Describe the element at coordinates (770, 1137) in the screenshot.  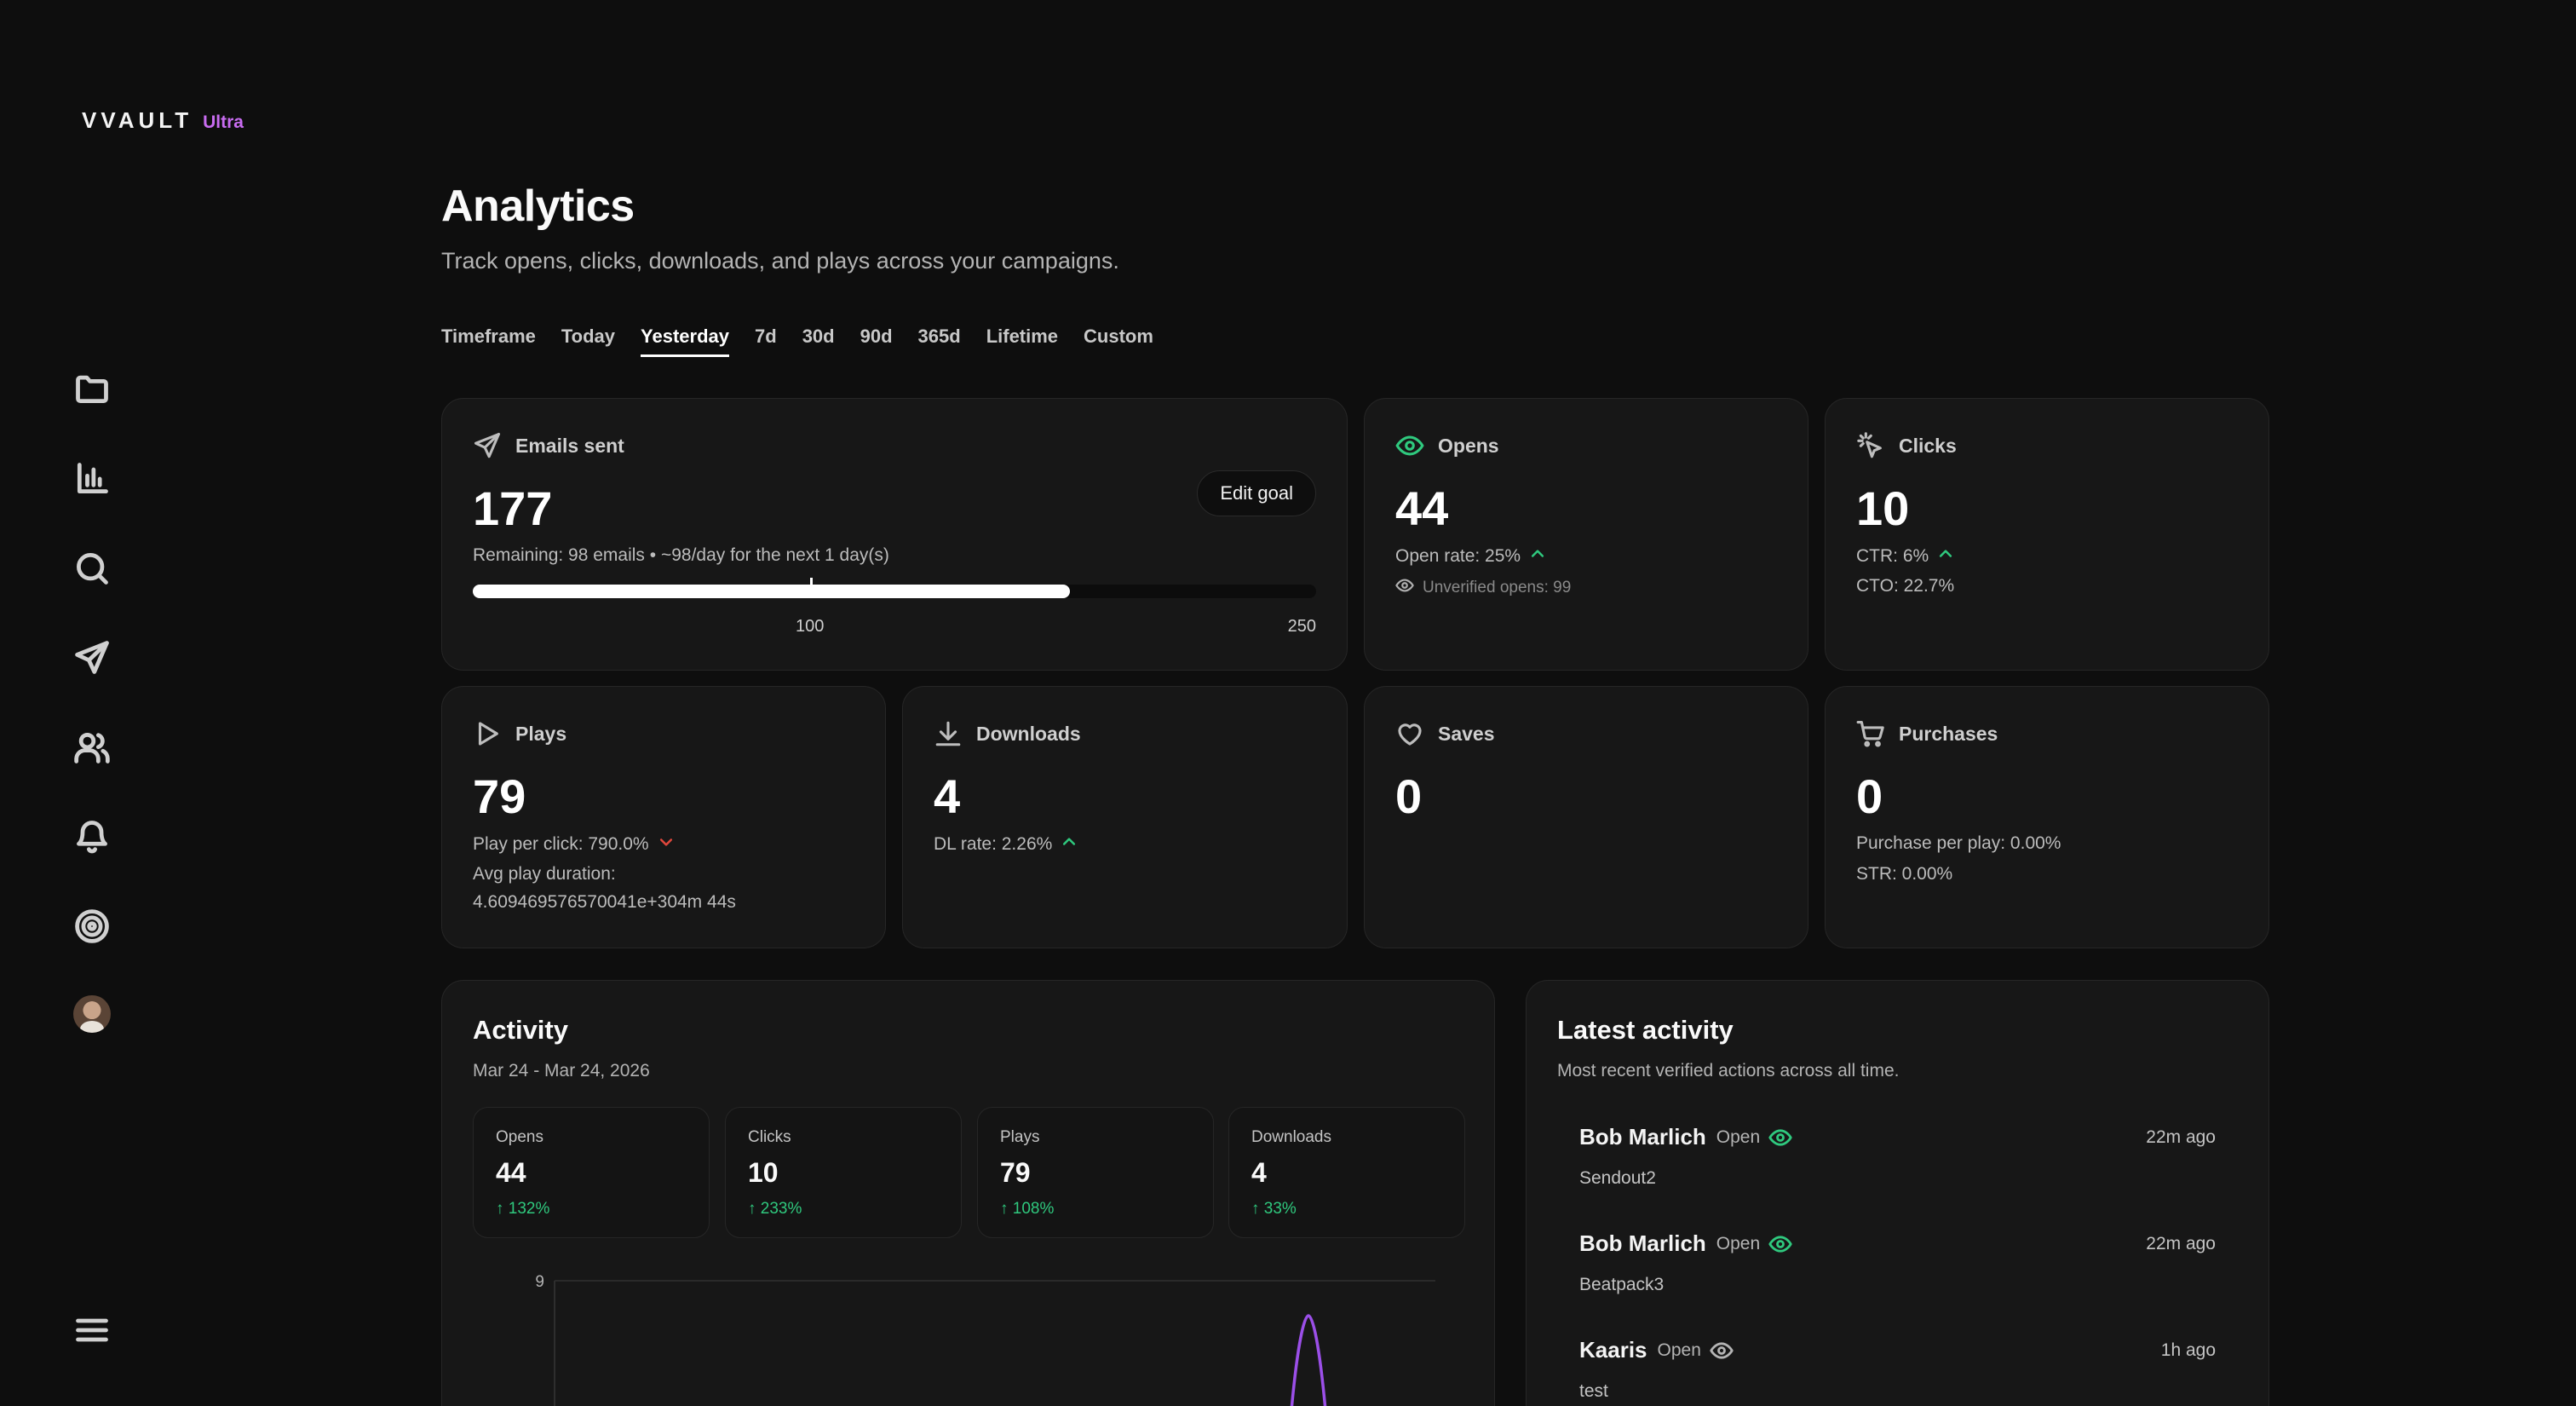
I see `metric-label: Clicks` at that location.